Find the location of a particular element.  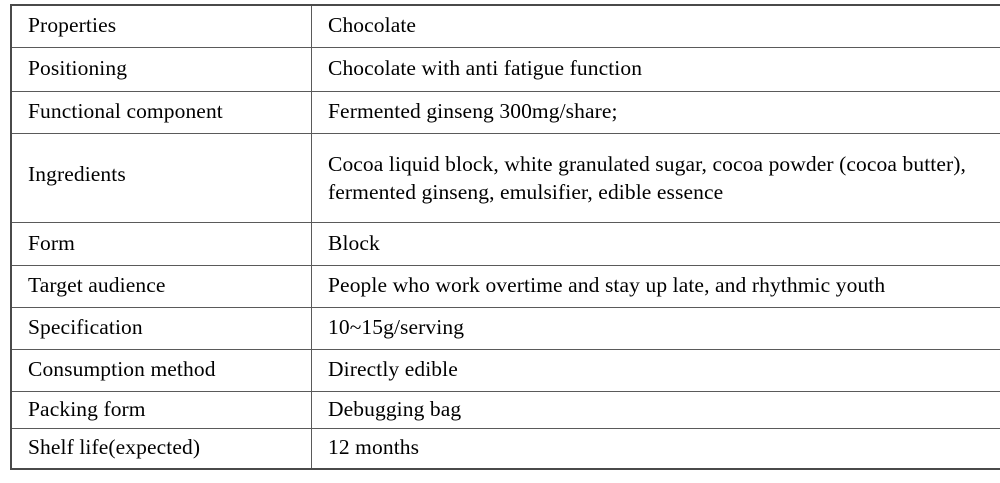

table-row: Properties Chocolate is located at coordinates (505, 26).